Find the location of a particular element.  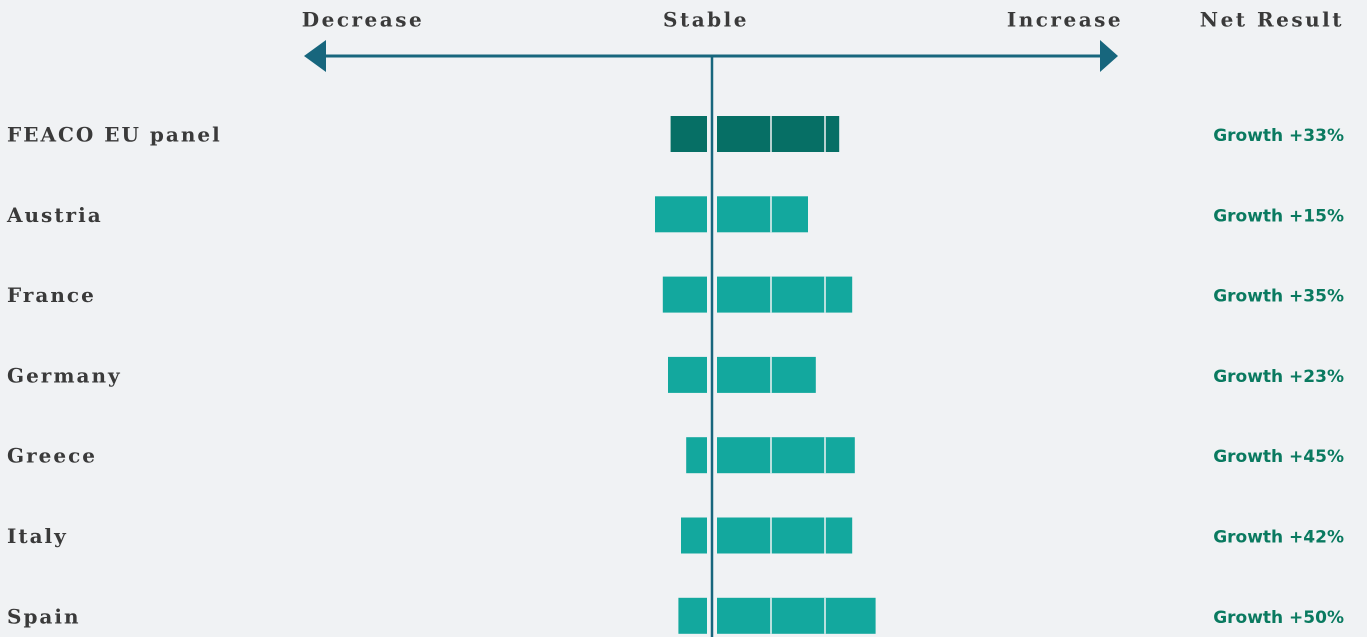

net-result: Growth +33% is located at coordinates (1278, 136).